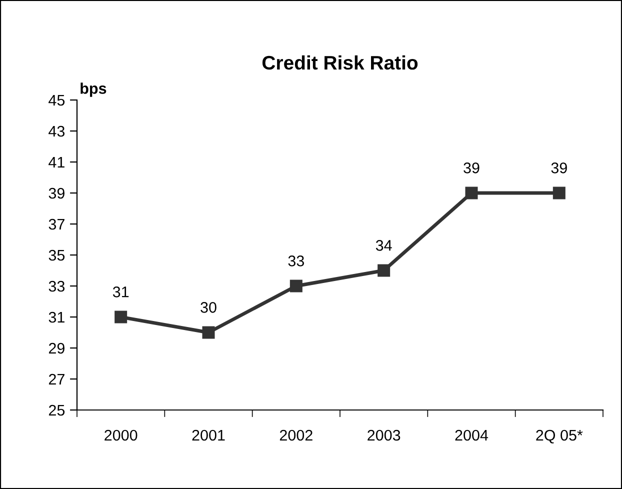  I want to click on data-label: 33, so click(296, 260).